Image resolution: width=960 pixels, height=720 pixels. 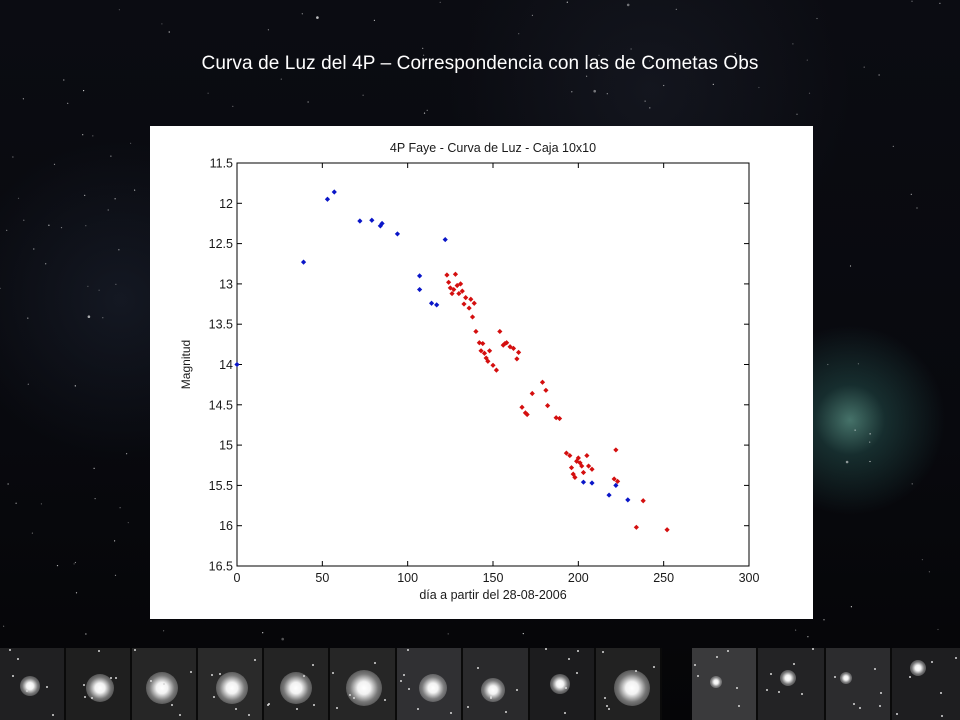 What do you see at coordinates (226, 284) in the screenshot?
I see `y-tick-label: 13` at bounding box center [226, 284].